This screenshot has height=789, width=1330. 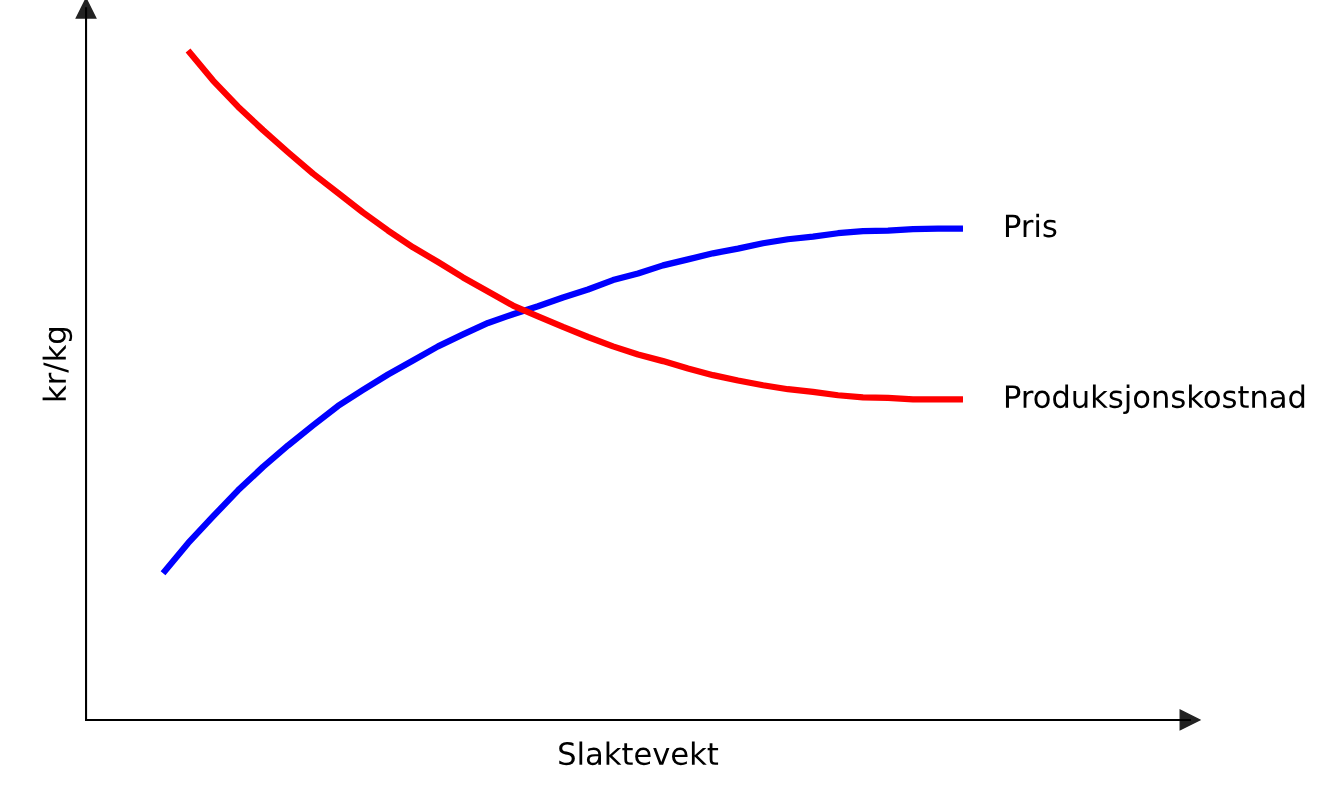 What do you see at coordinates (639, 753) in the screenshot?
I see `x-axis-title: Slaktevekt` at bounding box center [639, 753].